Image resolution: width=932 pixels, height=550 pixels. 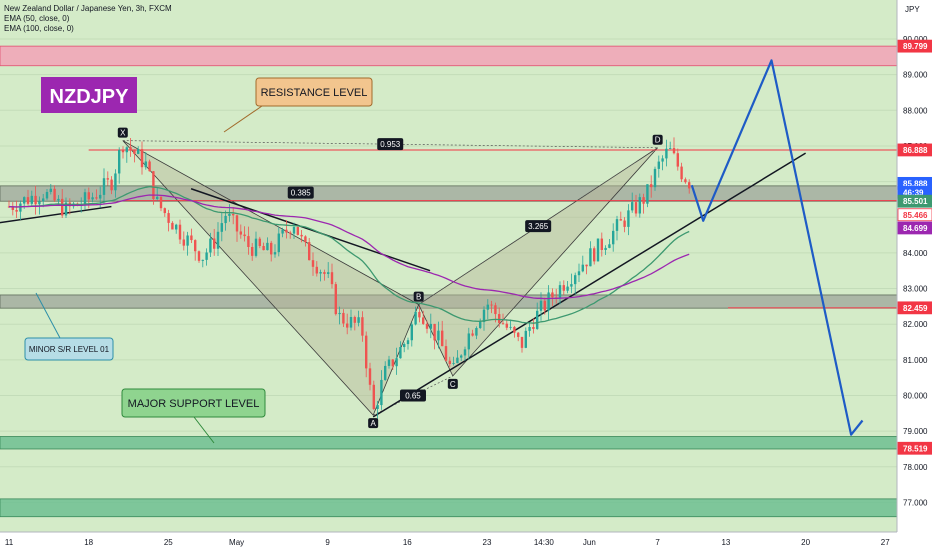 What do you see at coordinates (915, 289) in the screenshot?
I see `y-tick-label: 83.000` at bounding box center [915, 289].